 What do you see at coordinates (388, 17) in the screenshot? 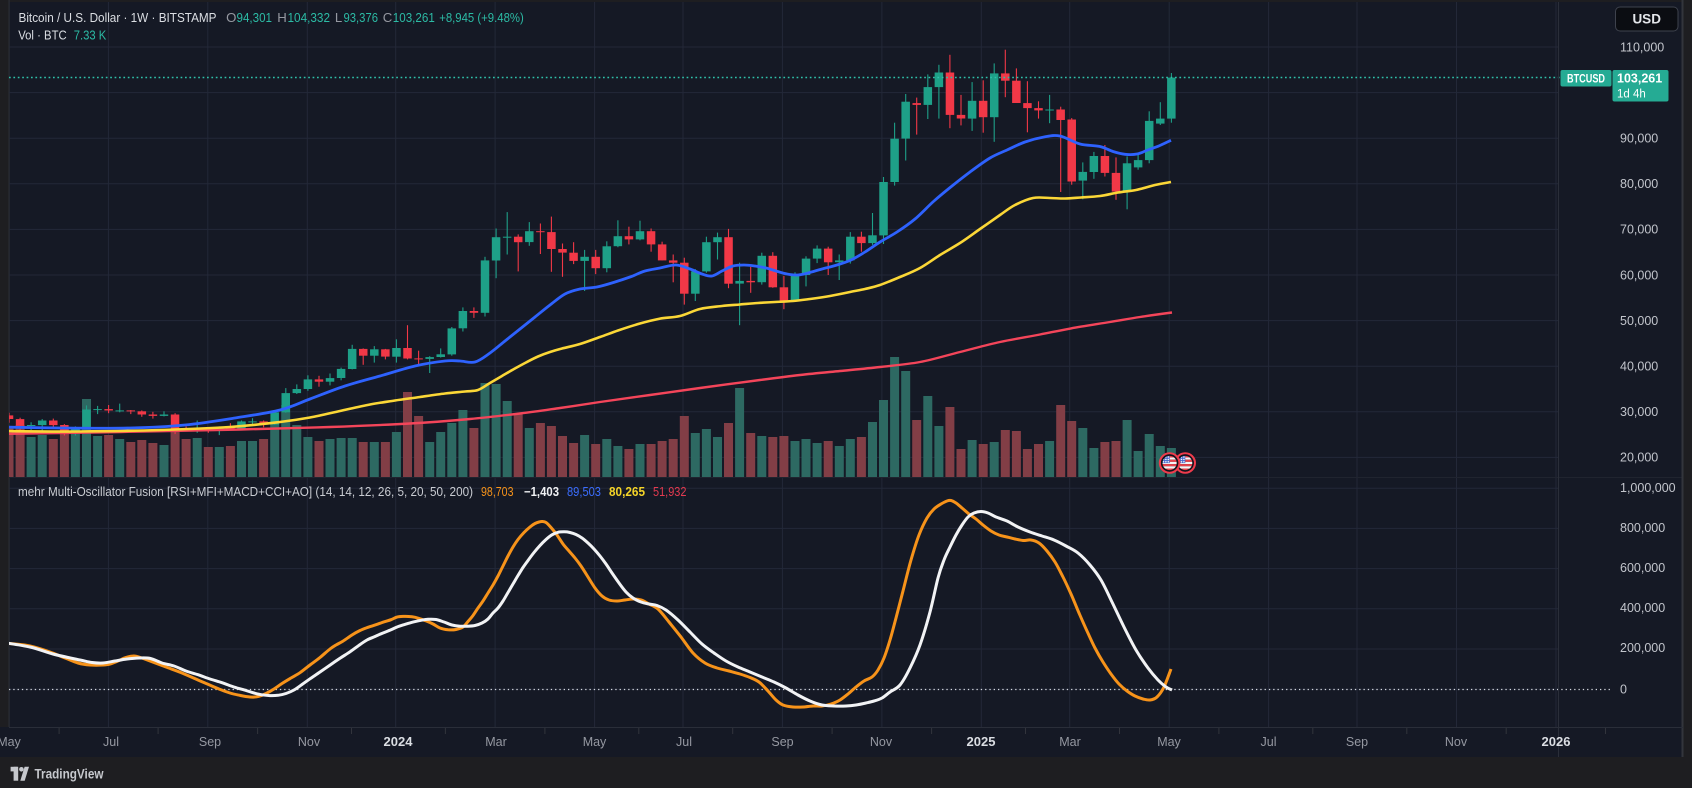
I see `svg-text: C` at bounding box center [388, 17].